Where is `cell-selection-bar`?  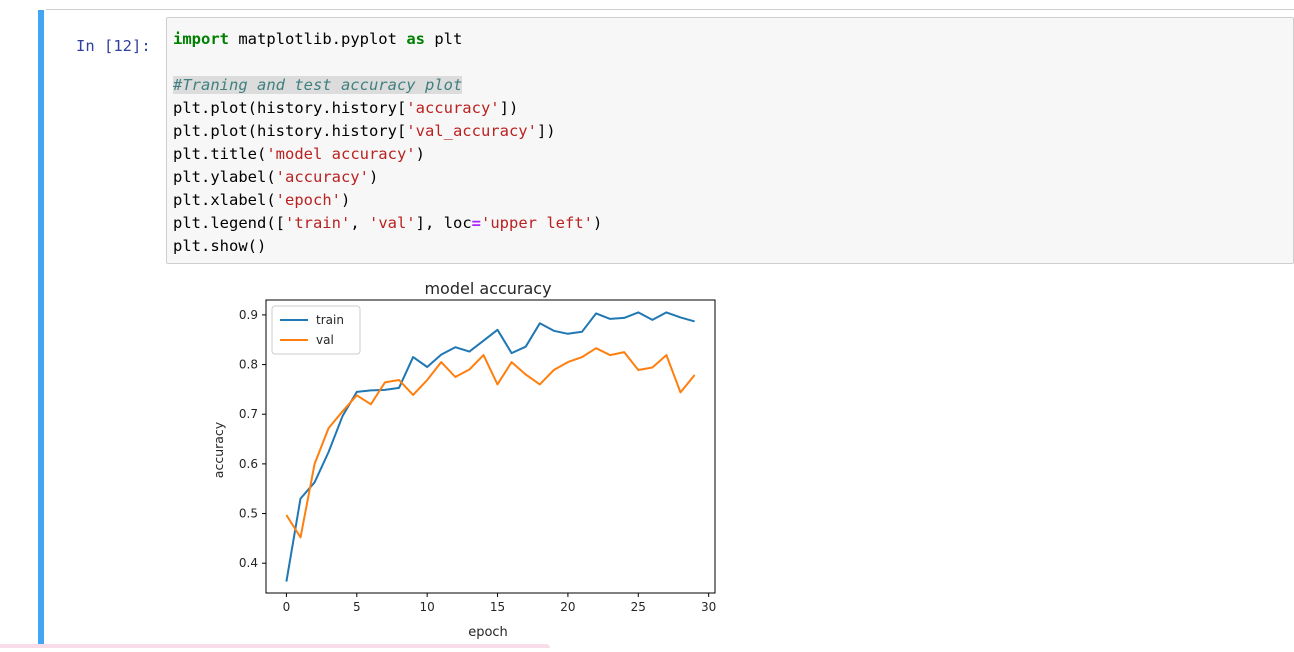
cell-selection-bar is located at coordinates (41, 329).